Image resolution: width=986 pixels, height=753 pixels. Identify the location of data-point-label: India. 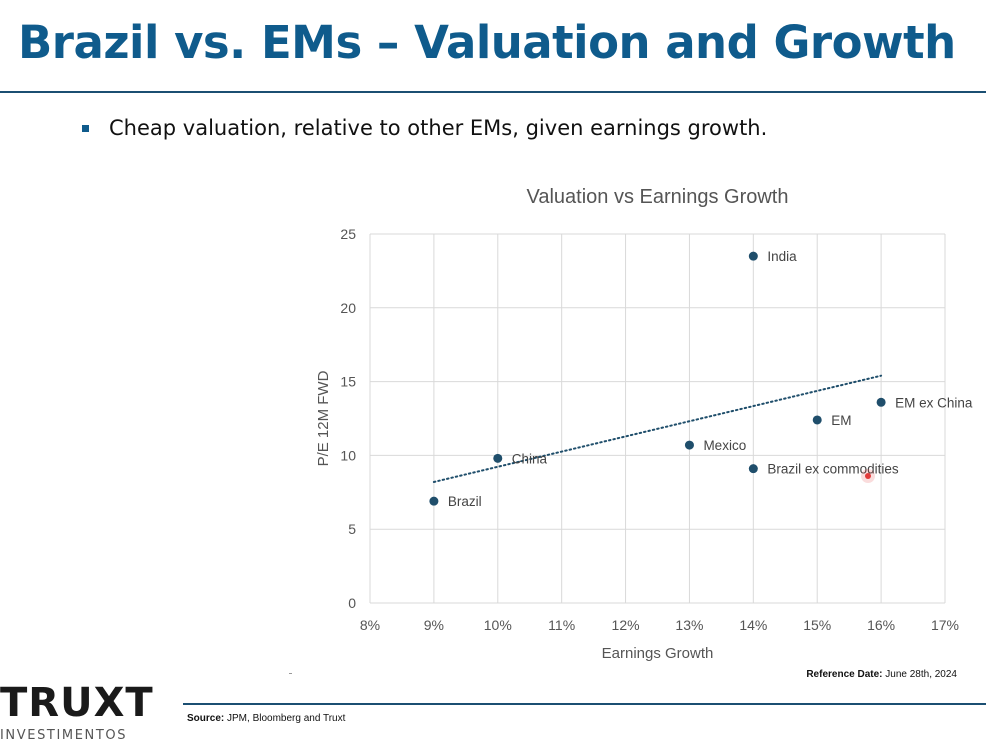
(782, 256).